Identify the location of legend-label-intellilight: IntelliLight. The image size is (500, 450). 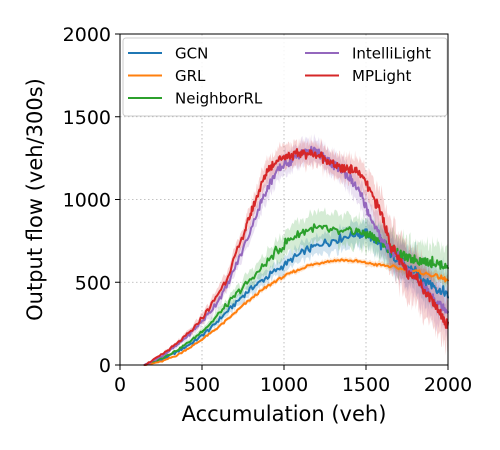
(391, 54).